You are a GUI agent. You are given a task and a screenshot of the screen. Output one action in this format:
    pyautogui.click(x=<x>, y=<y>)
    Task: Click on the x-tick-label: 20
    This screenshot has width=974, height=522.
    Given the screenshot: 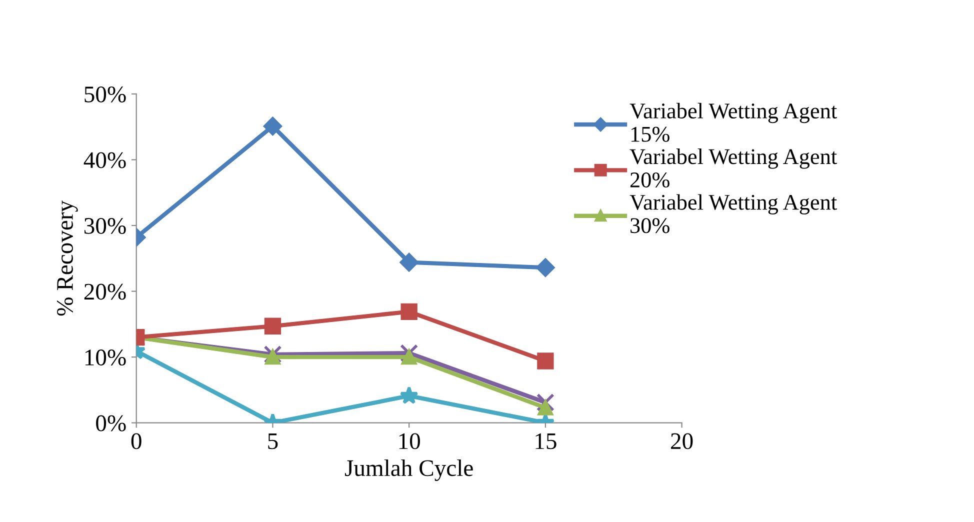 What is the action you would take?
    pyautogui.click(x=682, y=441)
    